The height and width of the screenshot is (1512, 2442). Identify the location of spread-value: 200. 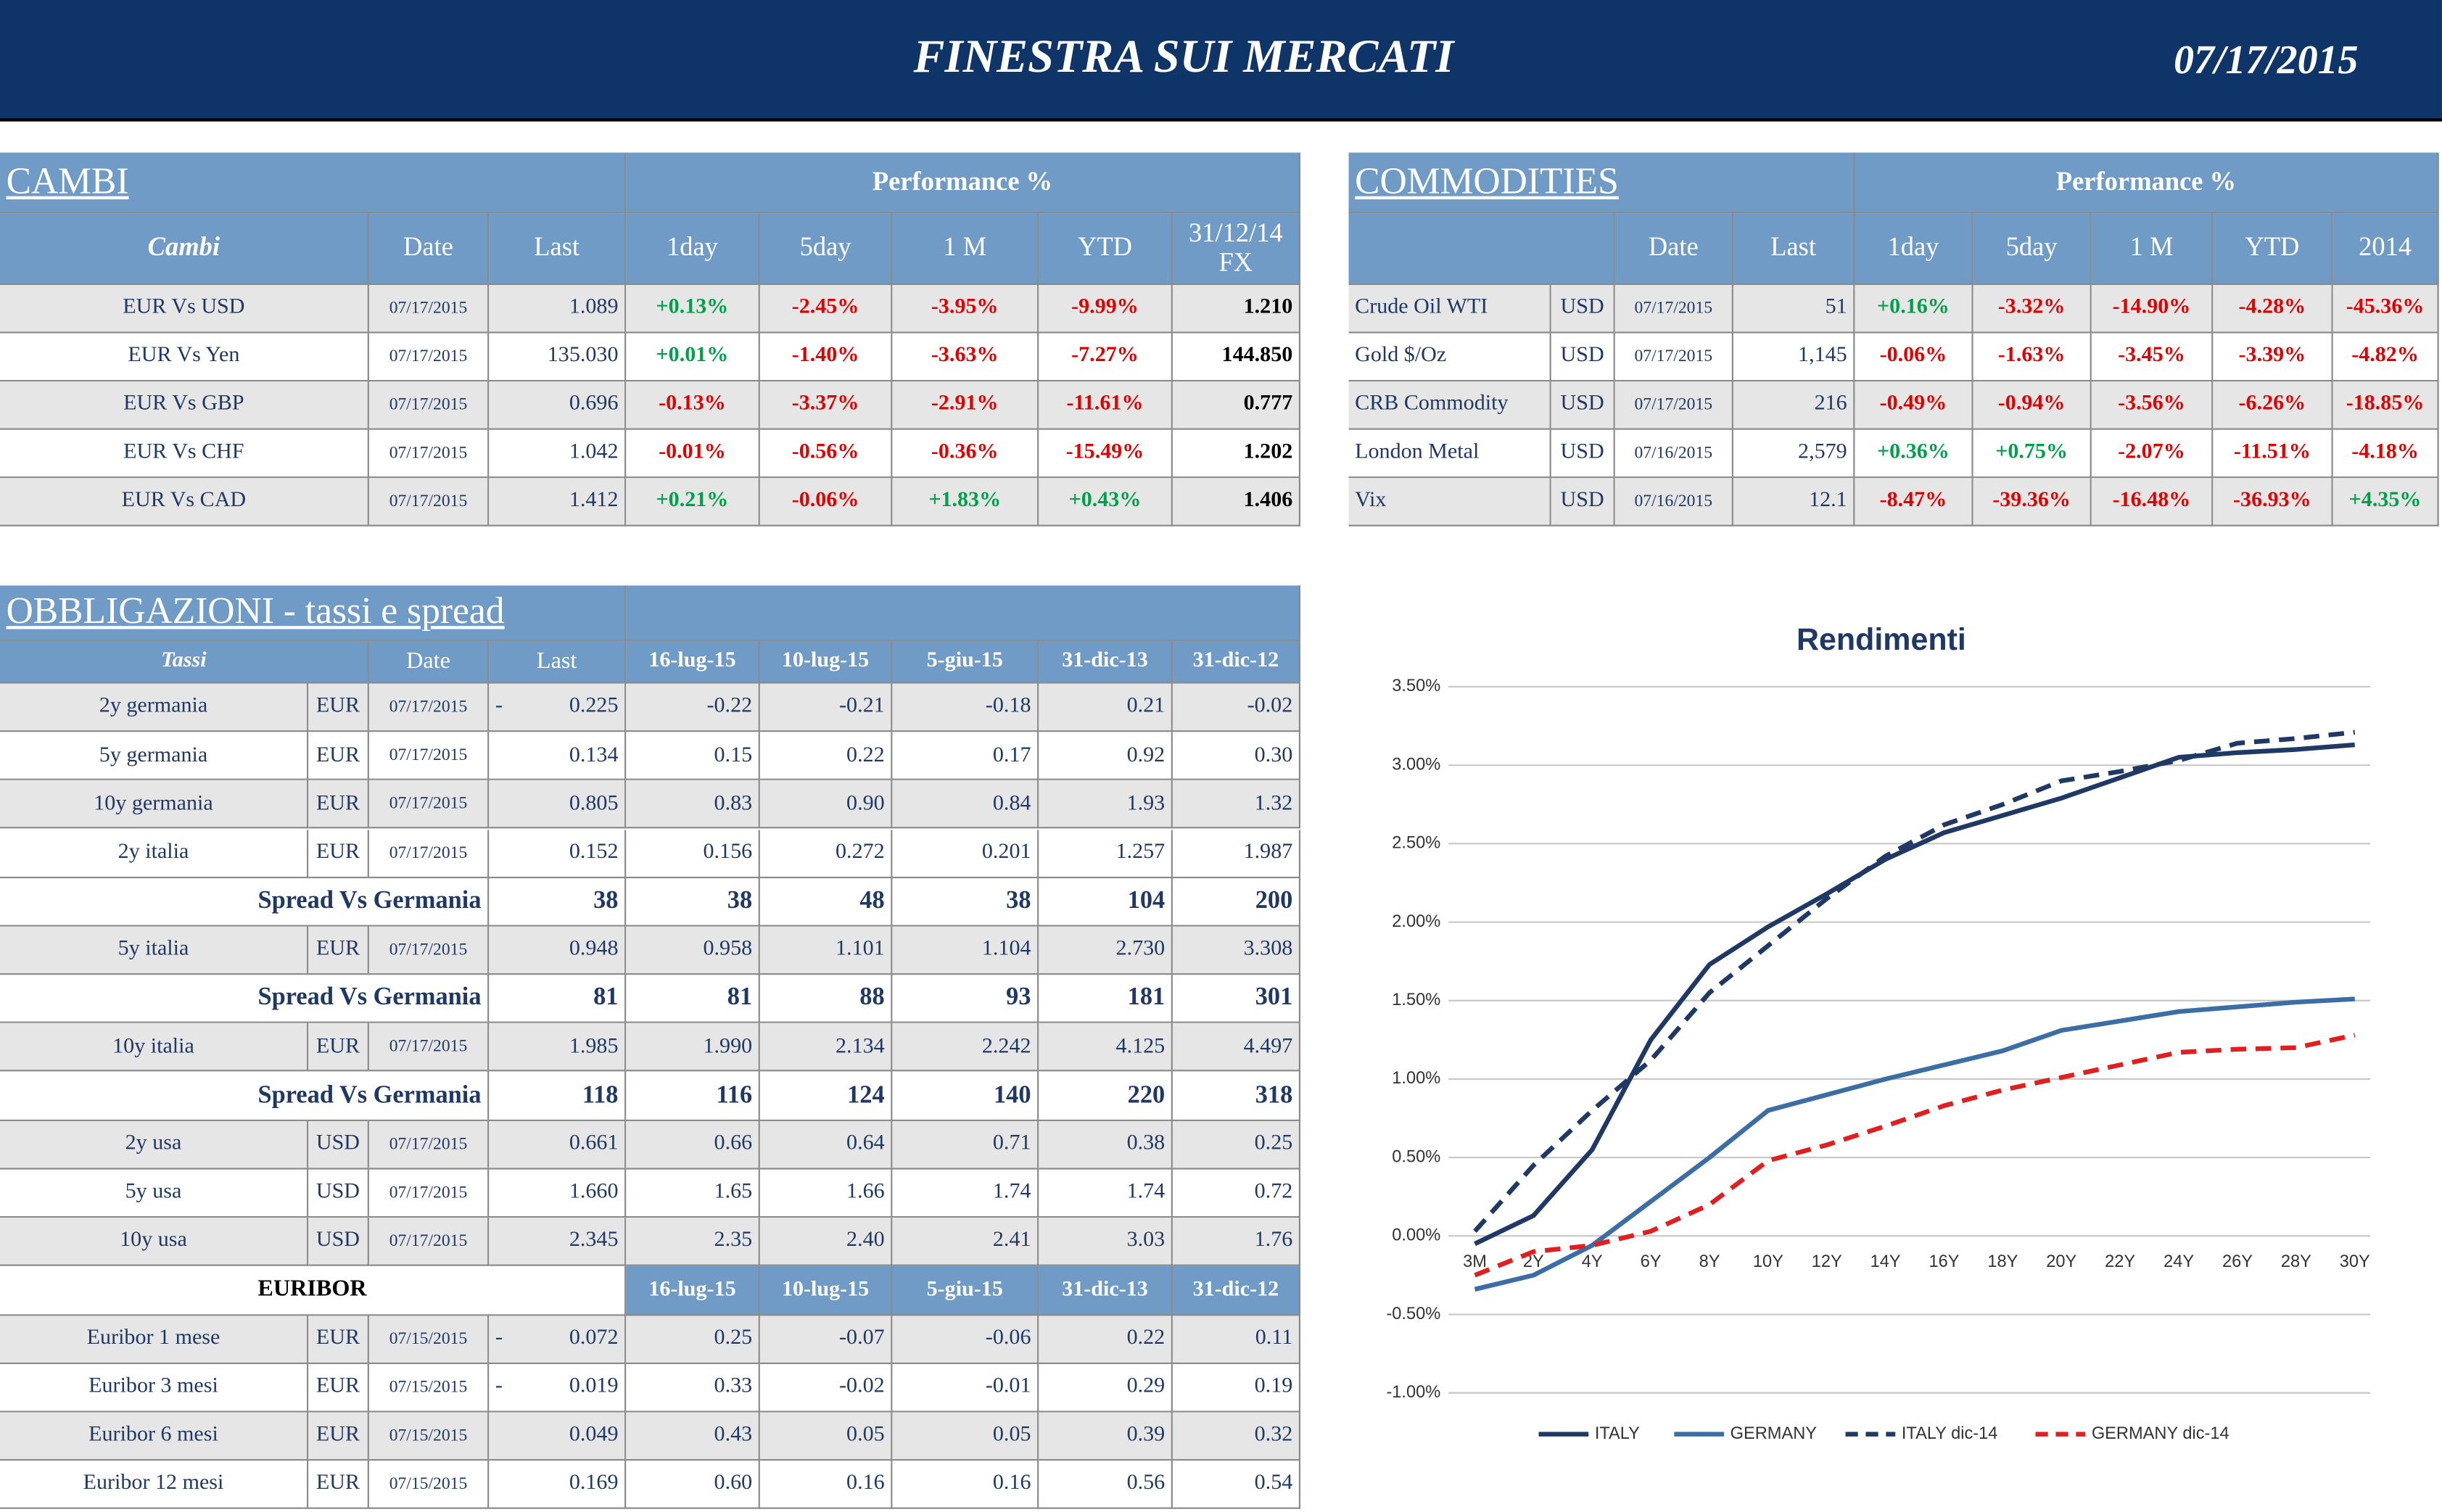
(1236, 902).